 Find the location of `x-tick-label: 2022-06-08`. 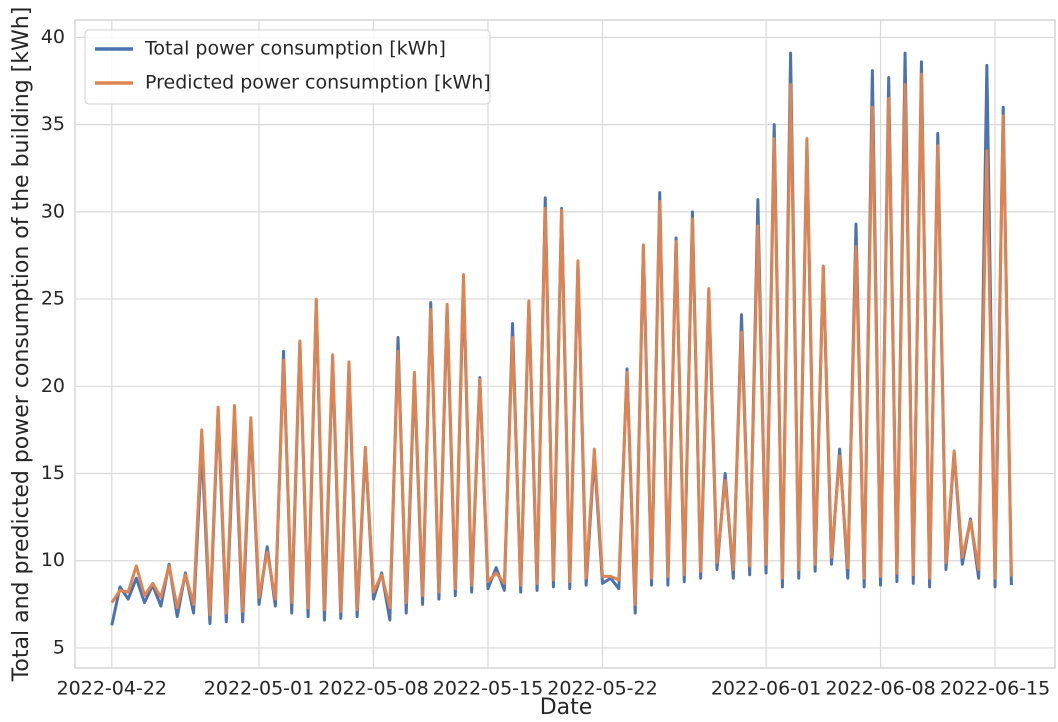

x-tick-label: 2022-06-08 is located at coordinates (880, 689).